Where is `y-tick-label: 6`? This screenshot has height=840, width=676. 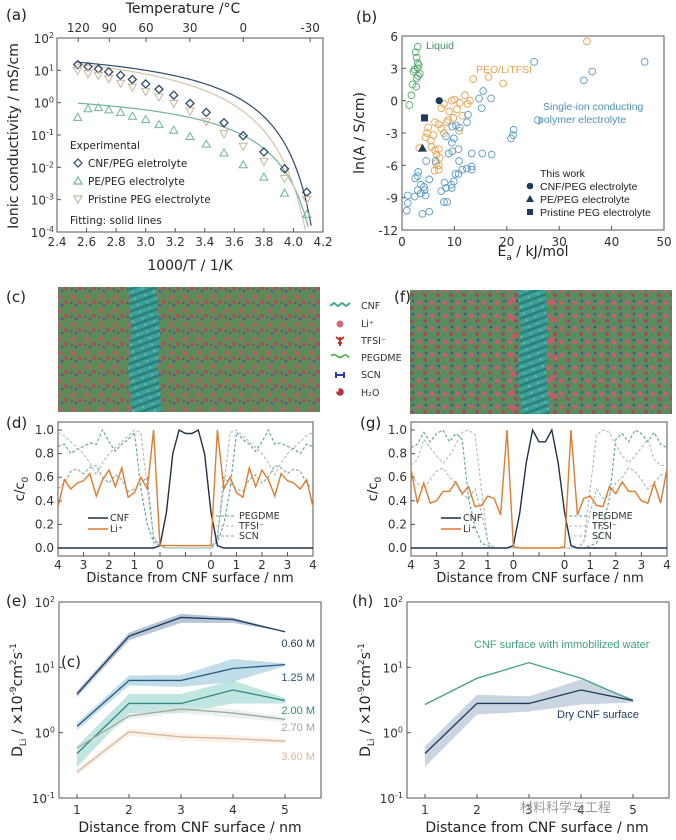 y-tick-label: 6 is located at coordinates (394, 37).